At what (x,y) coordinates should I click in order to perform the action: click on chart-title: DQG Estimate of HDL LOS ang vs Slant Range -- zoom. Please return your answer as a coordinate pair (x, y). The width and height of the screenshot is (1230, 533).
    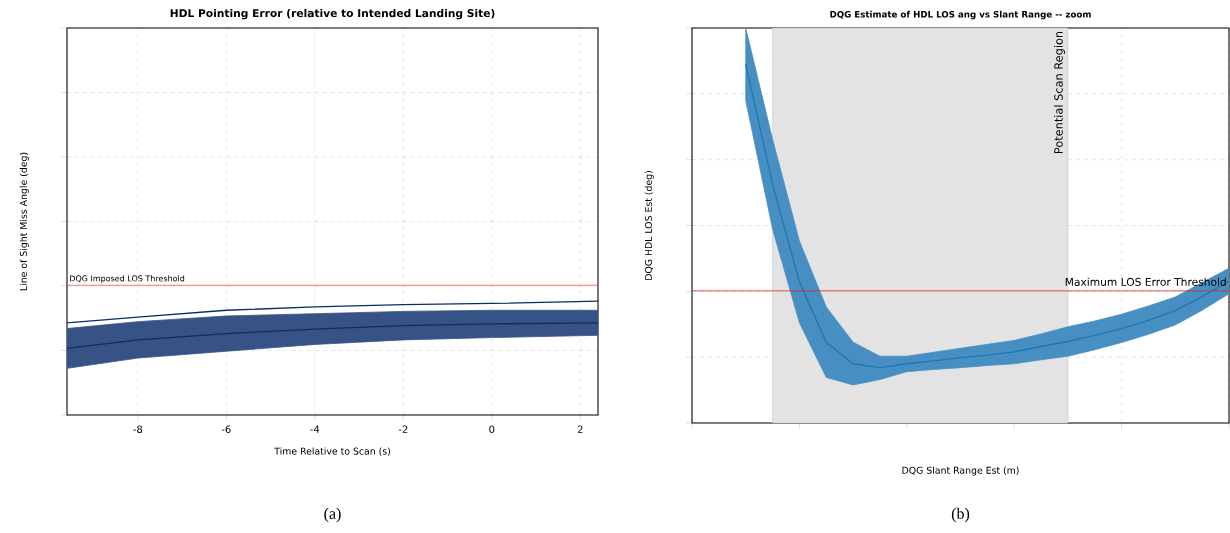
    Looking at the image, I should click on (960, 15).